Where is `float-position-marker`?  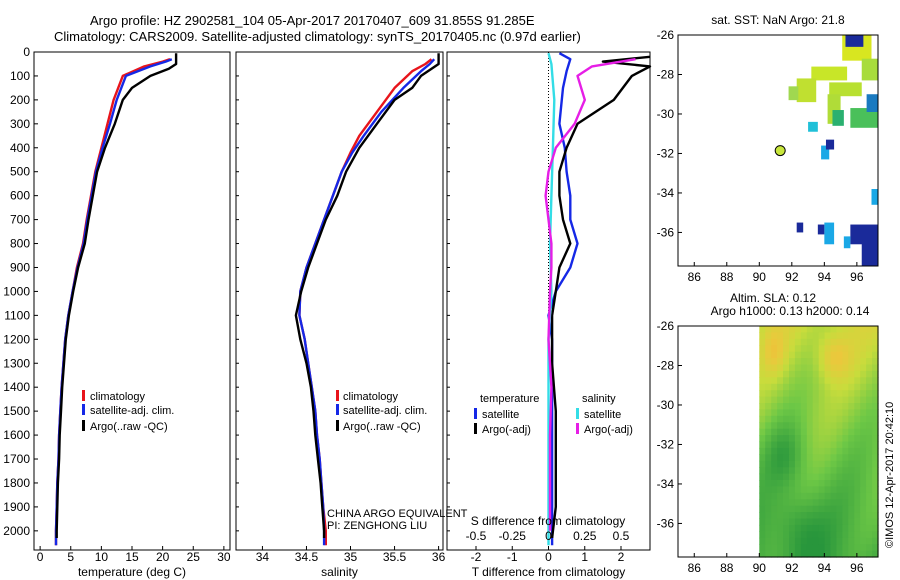
float-position-marker is located at coordinates (780, 151).